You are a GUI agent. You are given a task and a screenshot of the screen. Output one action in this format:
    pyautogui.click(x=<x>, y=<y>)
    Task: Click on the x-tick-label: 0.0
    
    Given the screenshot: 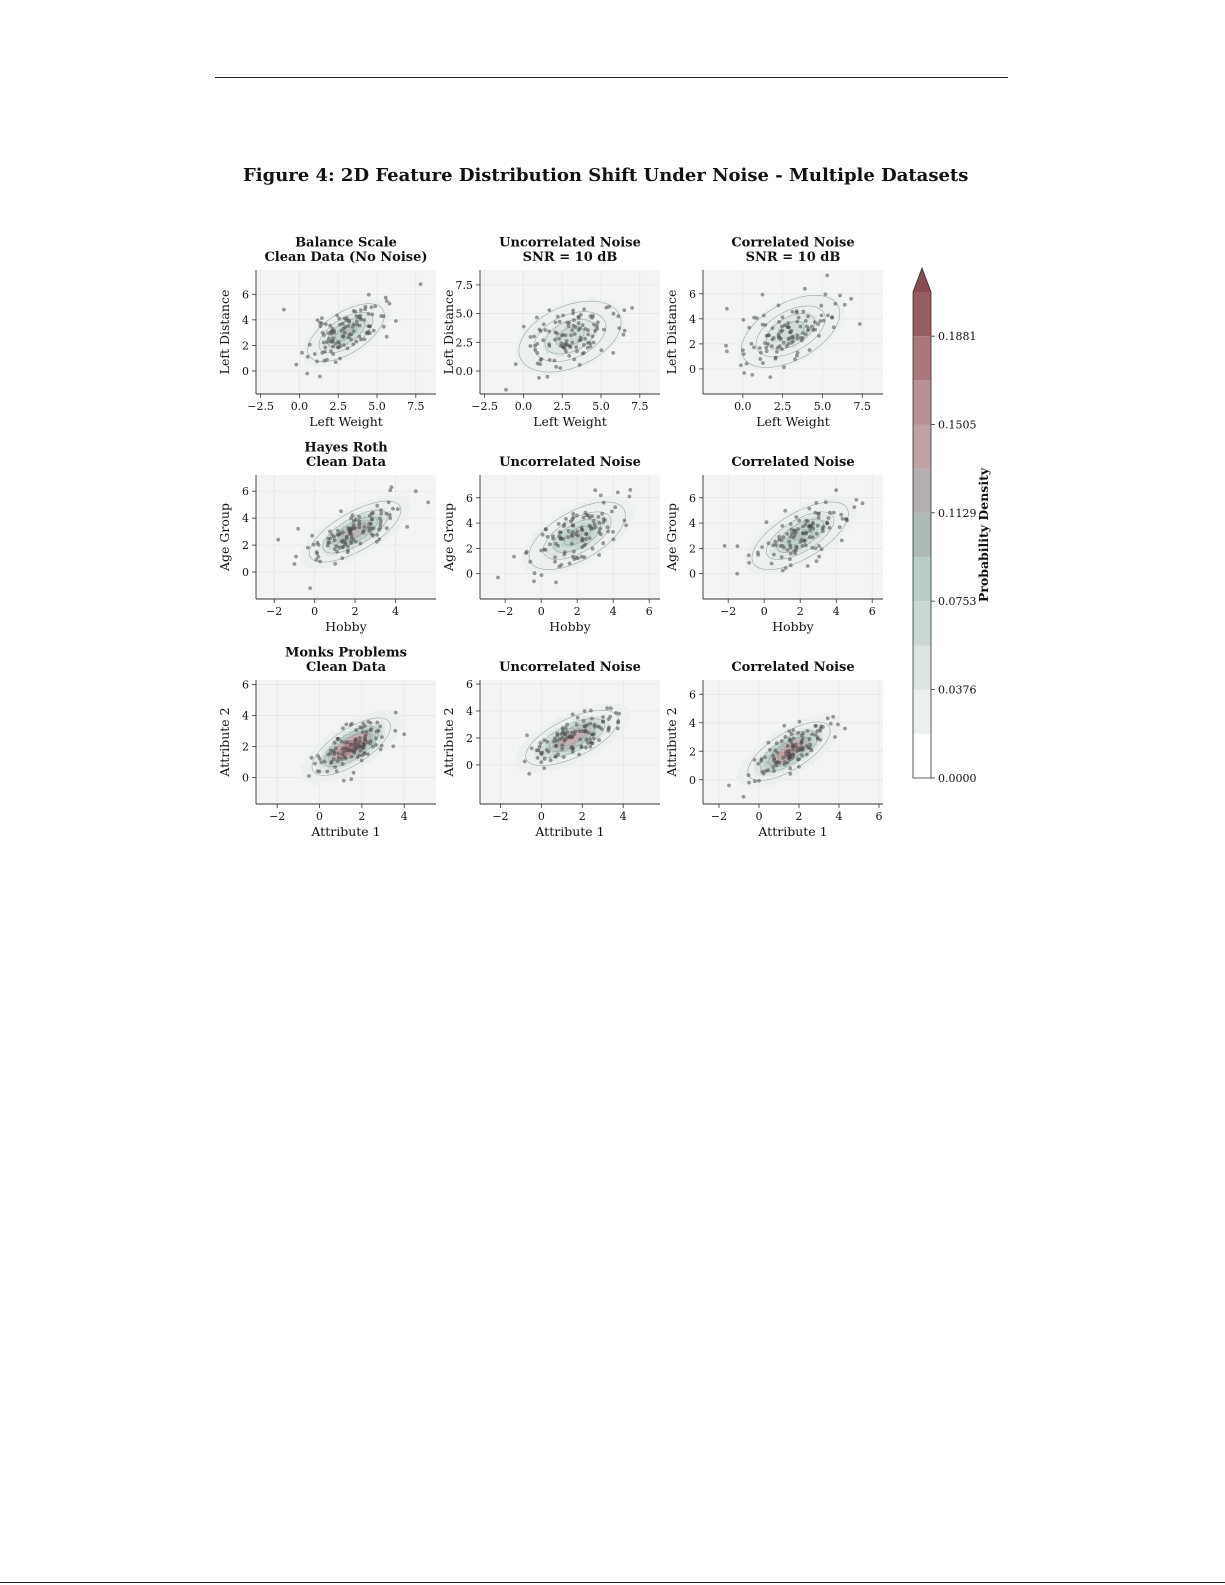 What is the action you would take?
    pyautogui.click(x=300, y=406)
    